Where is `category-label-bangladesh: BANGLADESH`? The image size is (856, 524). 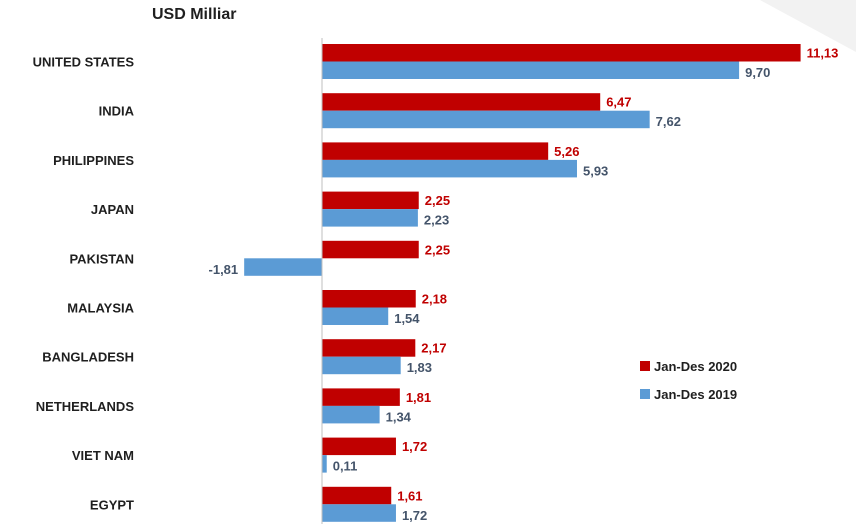 category-label-bangladesh: BANGLADESH is located at coordinates (88, 357).